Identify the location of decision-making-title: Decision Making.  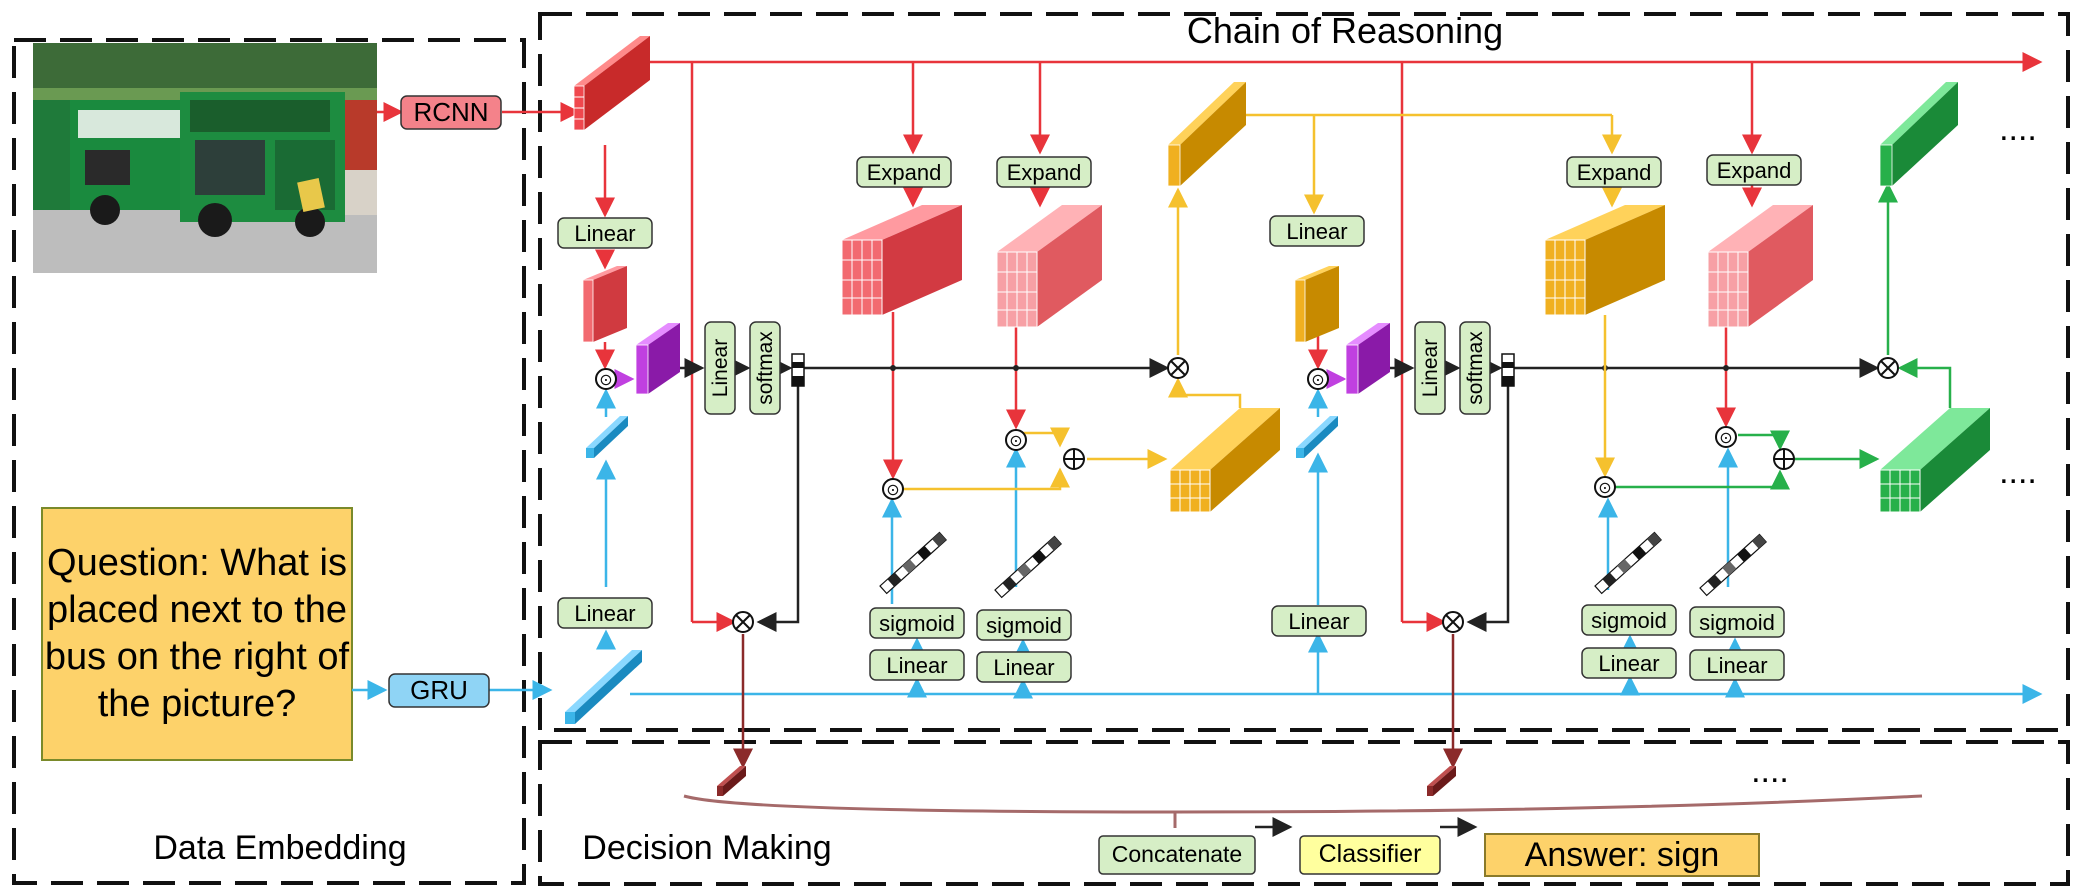
(706, 848).